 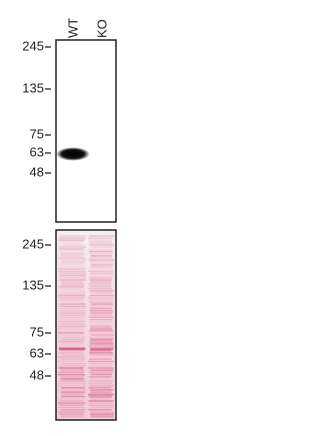 What do you see at coordinates (73, 154) in the screenshot?
I see `protein-band` at bounding box center [73, 154].